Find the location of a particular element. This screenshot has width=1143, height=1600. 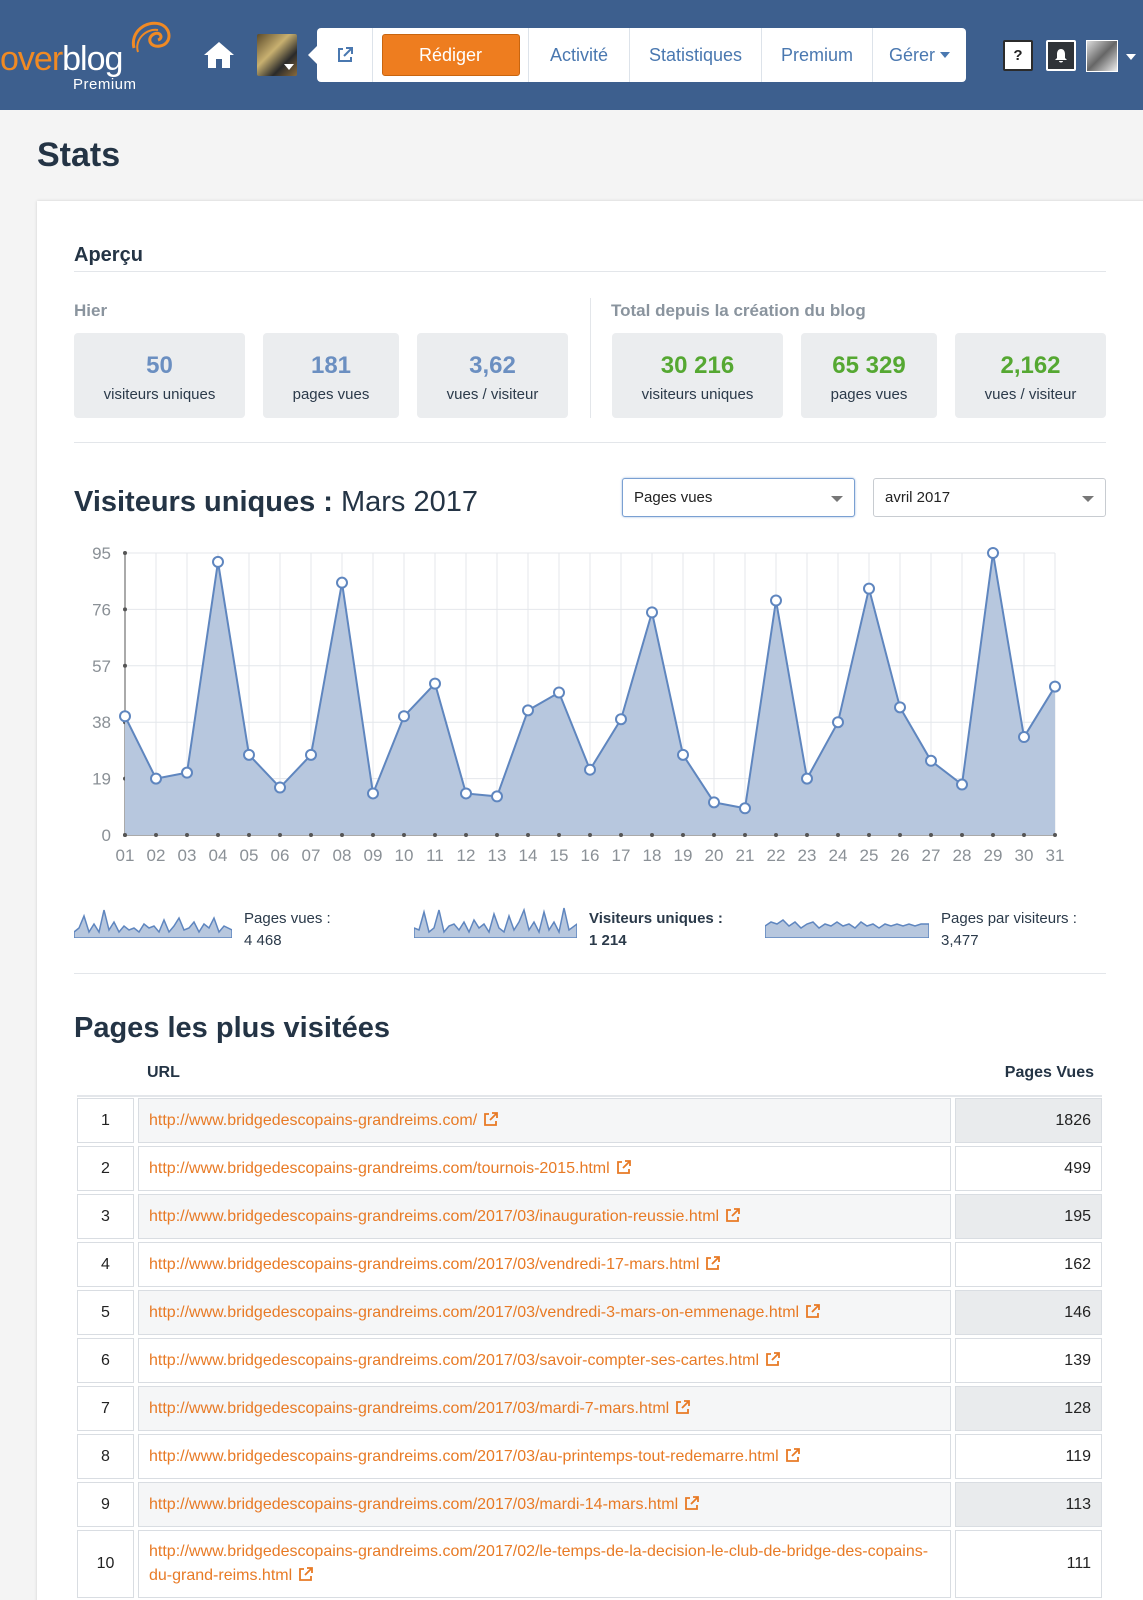

metric-select: Pages vues is located at coordinates (738, 497).